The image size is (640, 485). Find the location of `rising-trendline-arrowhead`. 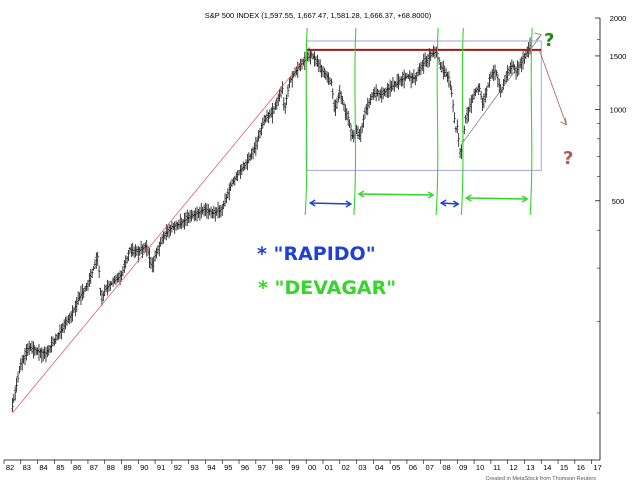

rising-trendline-arrowhead is located at coordinates (538, 36).